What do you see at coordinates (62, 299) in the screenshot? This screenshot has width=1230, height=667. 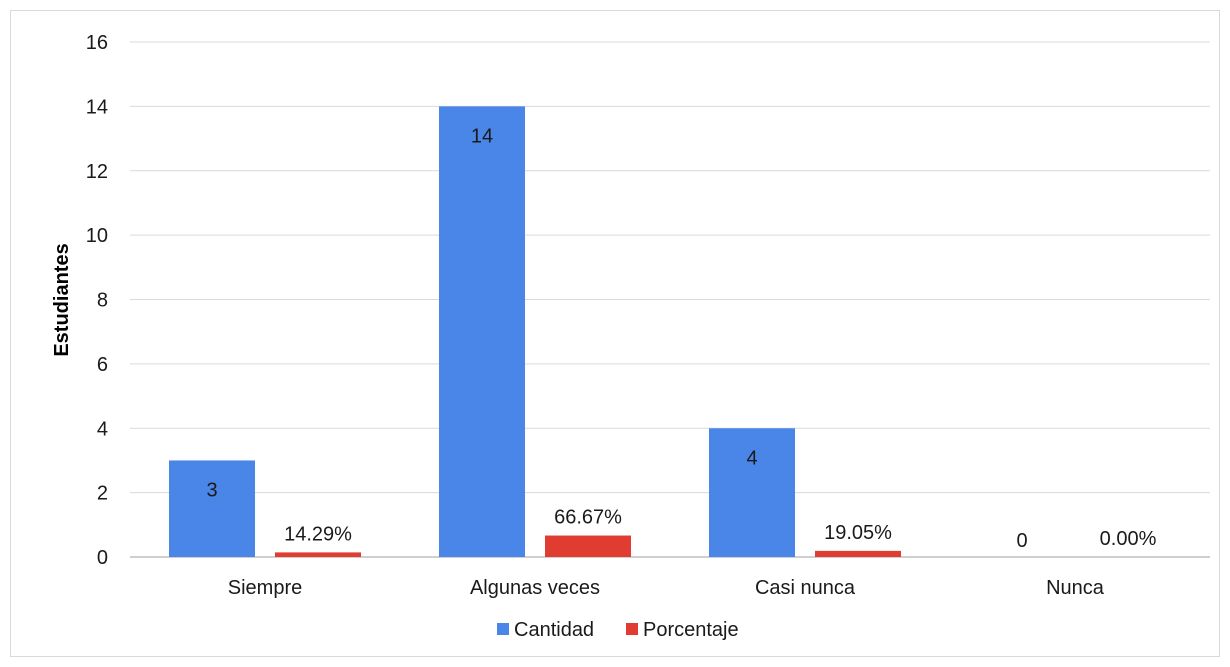 I see `y-axis-label: Estudiantes` at bounding box center [62, 299].